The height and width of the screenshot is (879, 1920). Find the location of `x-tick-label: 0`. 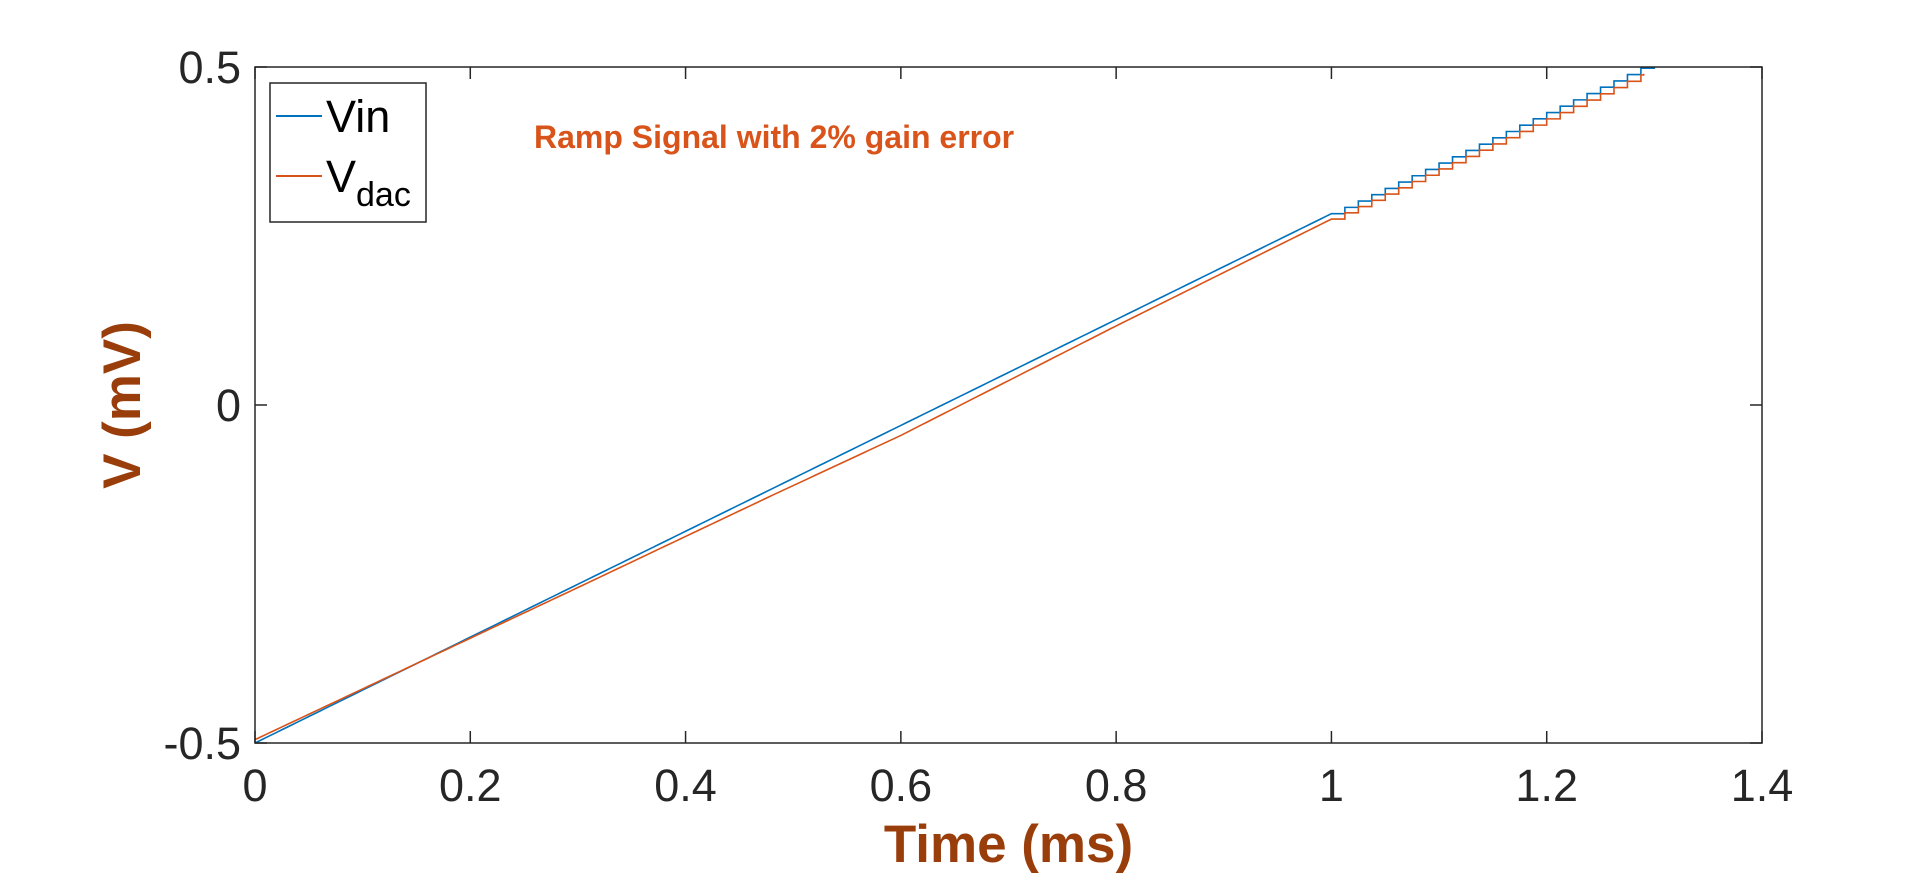

x-tick-label: 0 is located at coordinates (254, 785).